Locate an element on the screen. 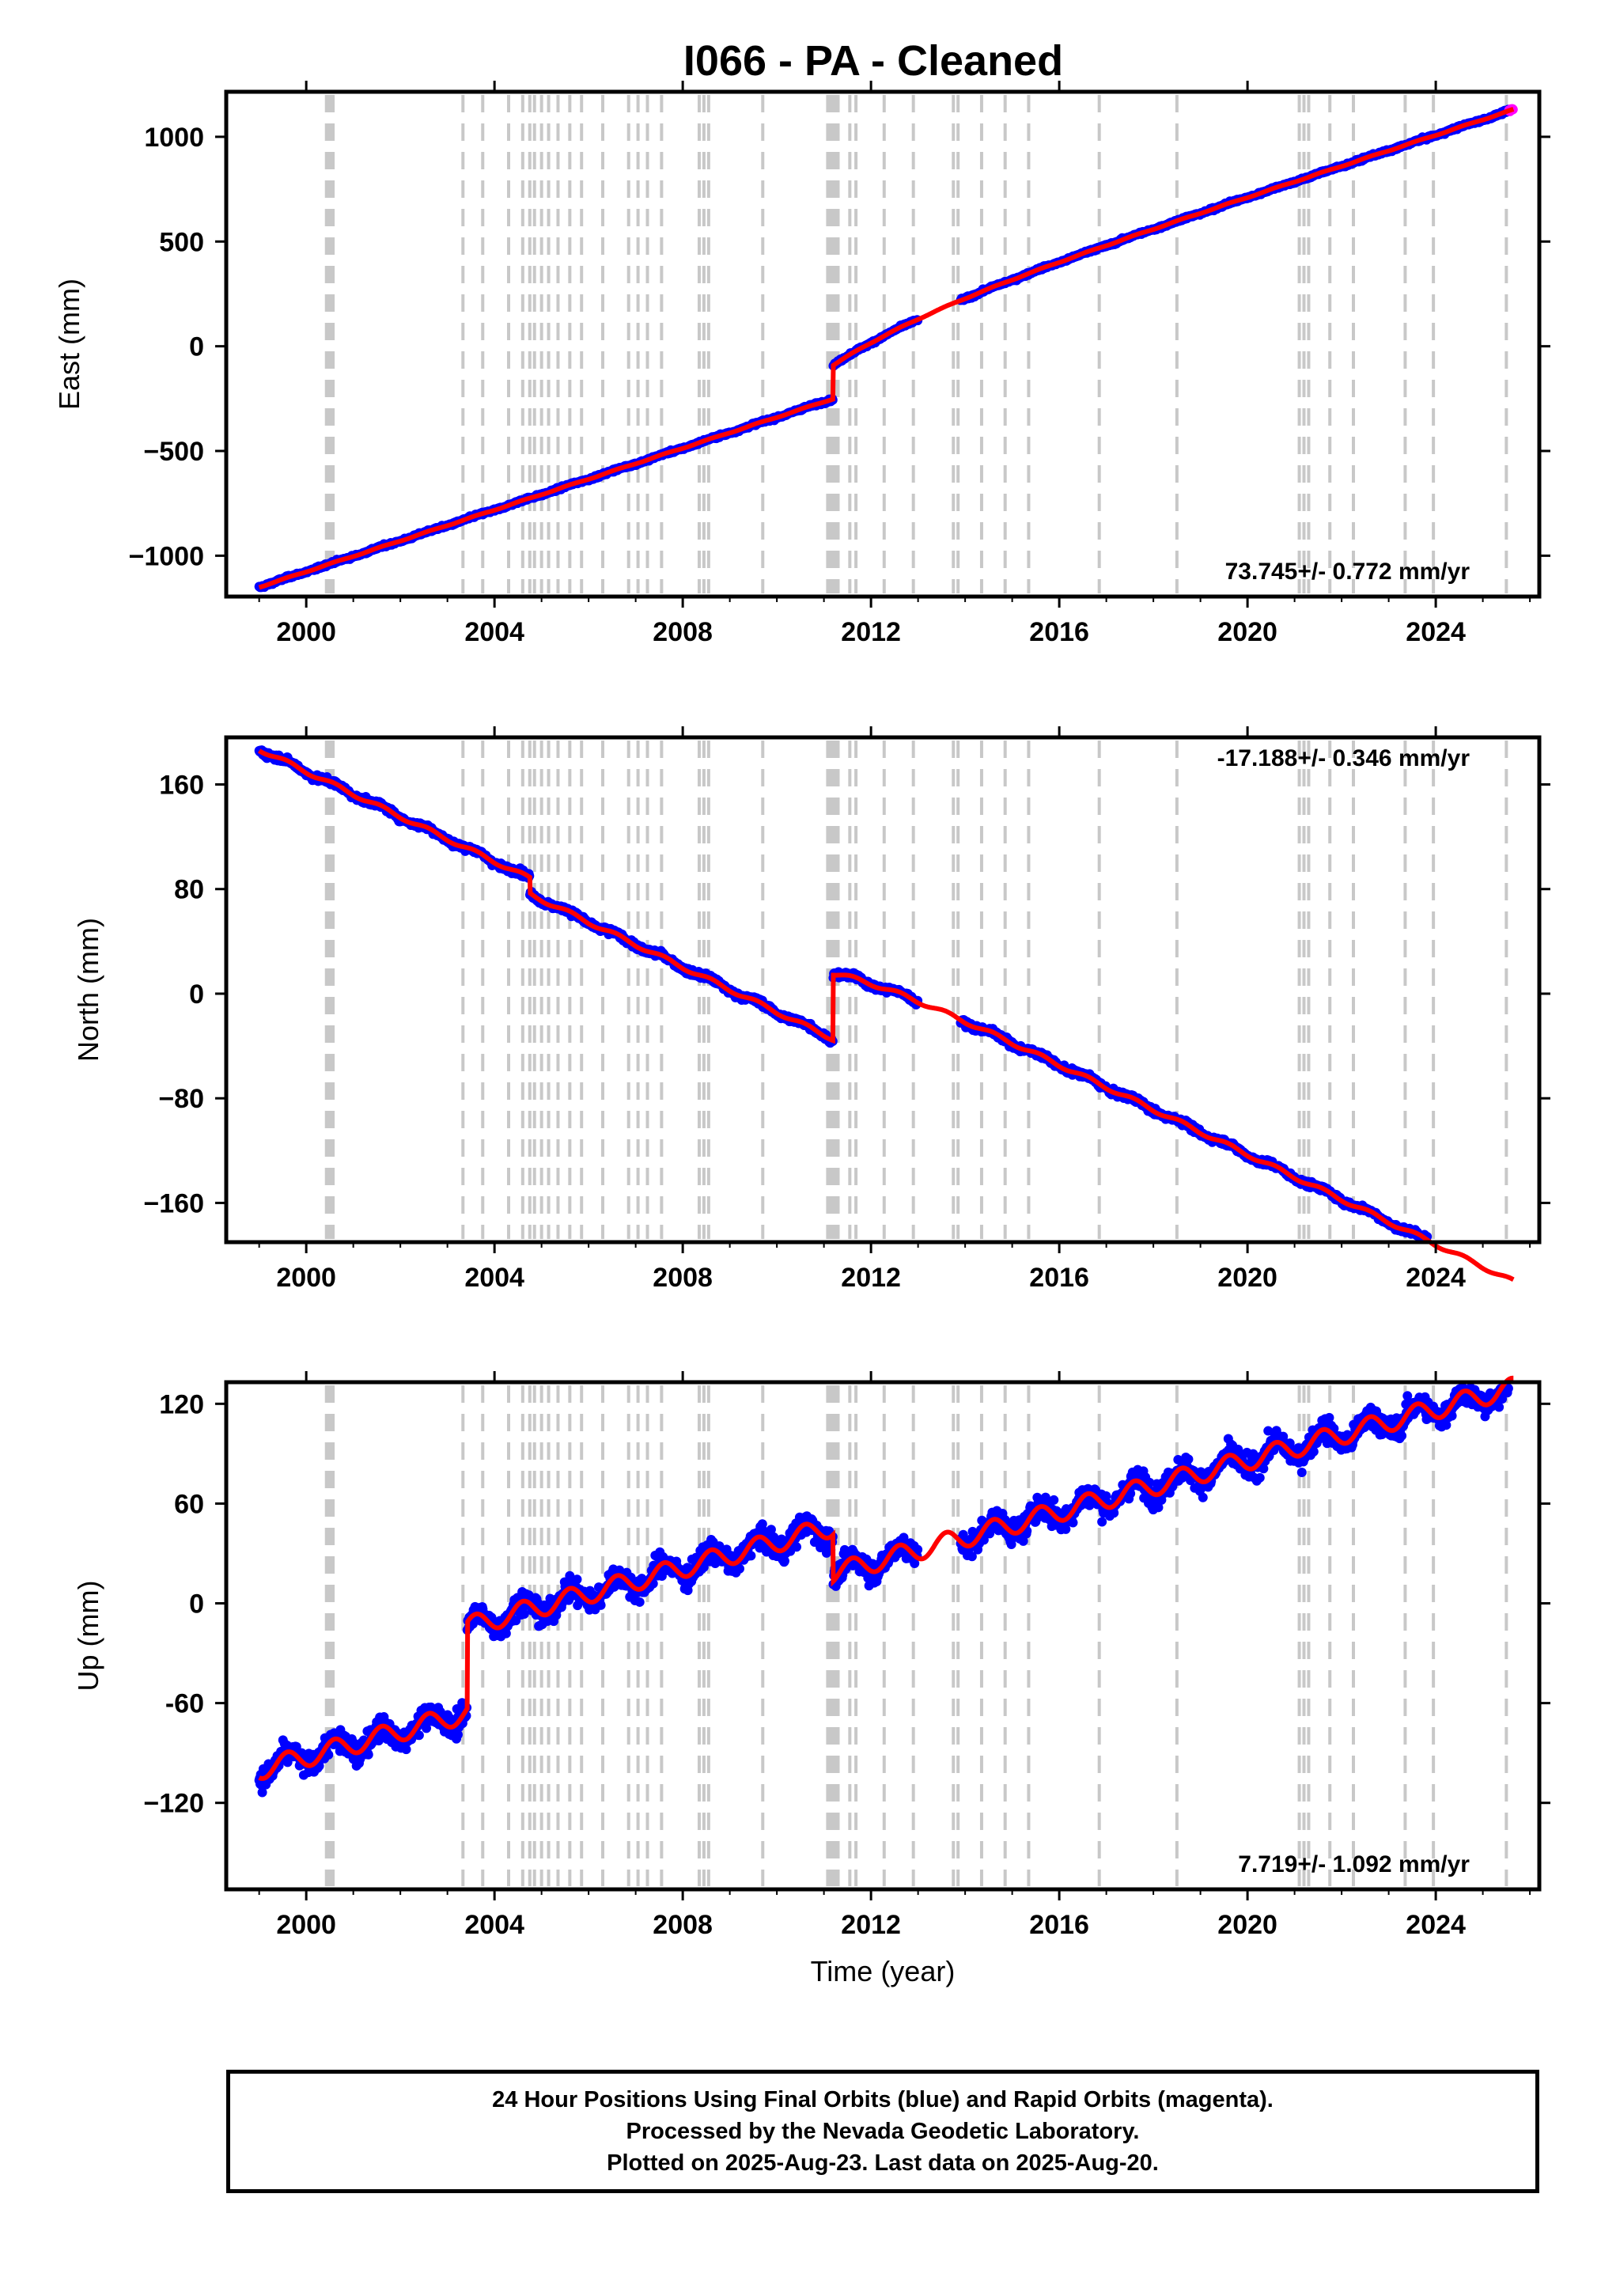 The height and width of the screenshot is (2296, 1601). y-tick-label: 80 is located at coordinates (189, 890).